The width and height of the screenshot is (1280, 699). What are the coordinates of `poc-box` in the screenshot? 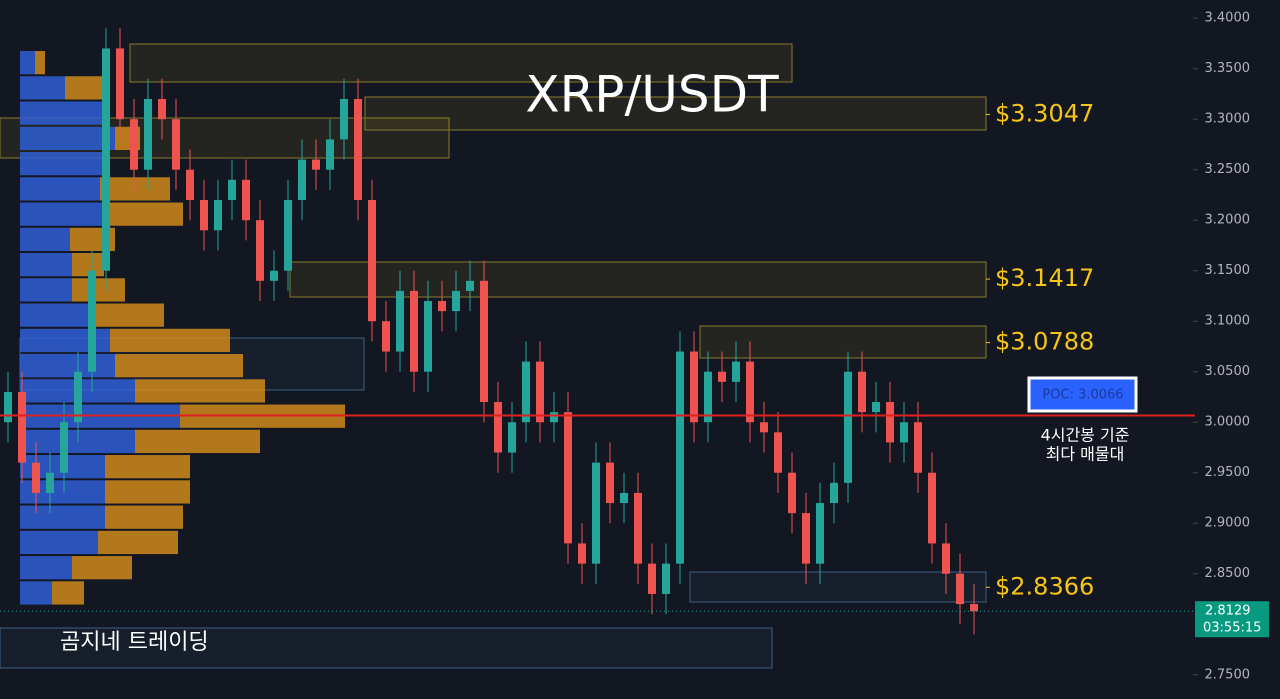 It's located at (1082, 394).